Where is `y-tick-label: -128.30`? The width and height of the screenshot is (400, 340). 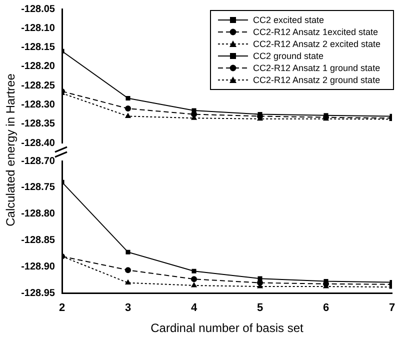 y-tick-label: -128.30 is located at coordinates (38, 104).